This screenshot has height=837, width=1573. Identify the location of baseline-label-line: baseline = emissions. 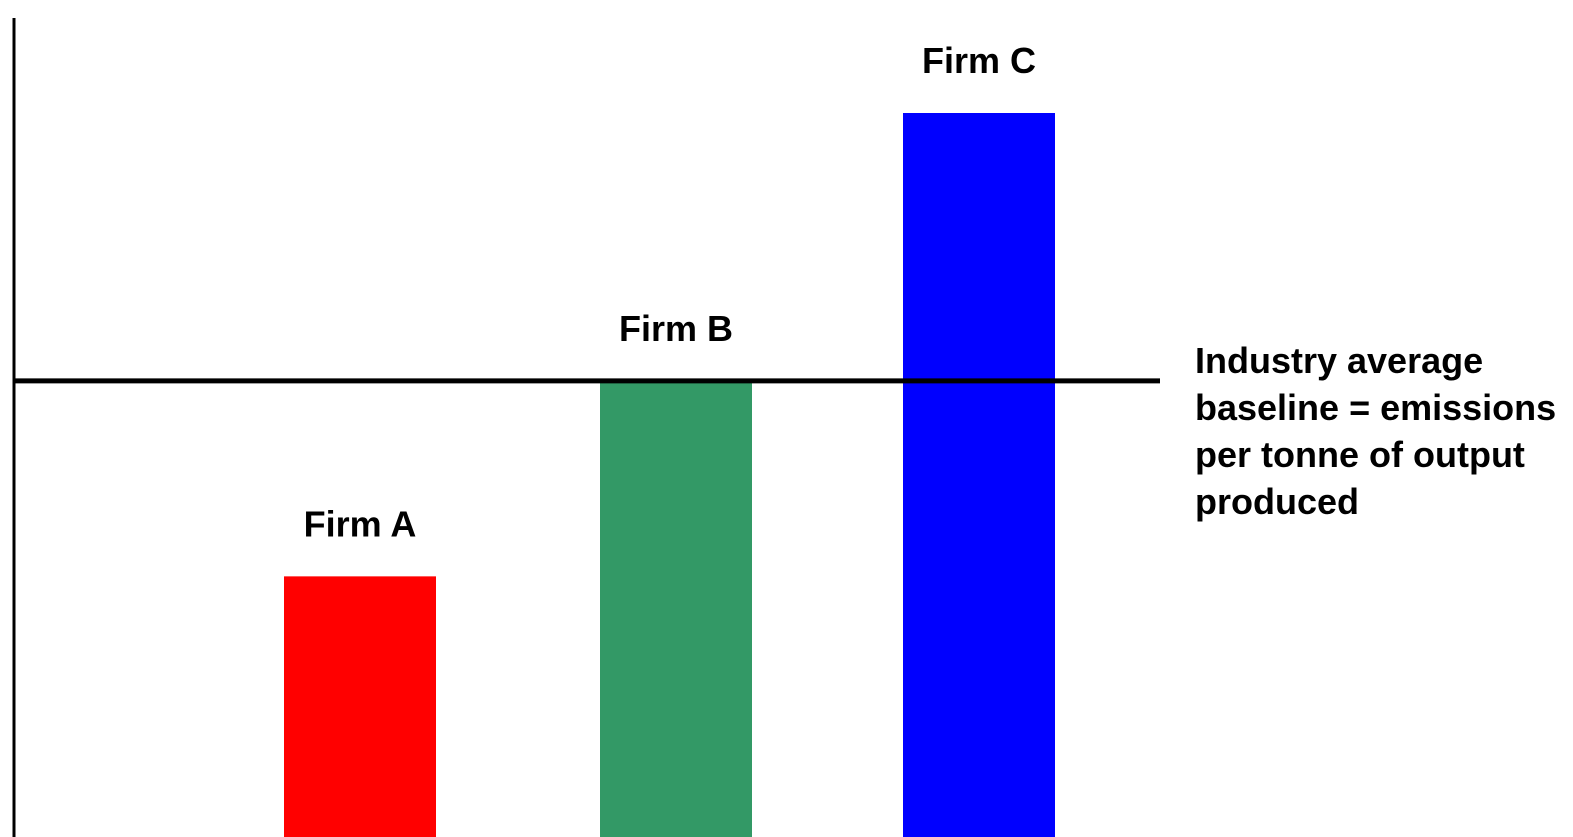
(1375, 407).